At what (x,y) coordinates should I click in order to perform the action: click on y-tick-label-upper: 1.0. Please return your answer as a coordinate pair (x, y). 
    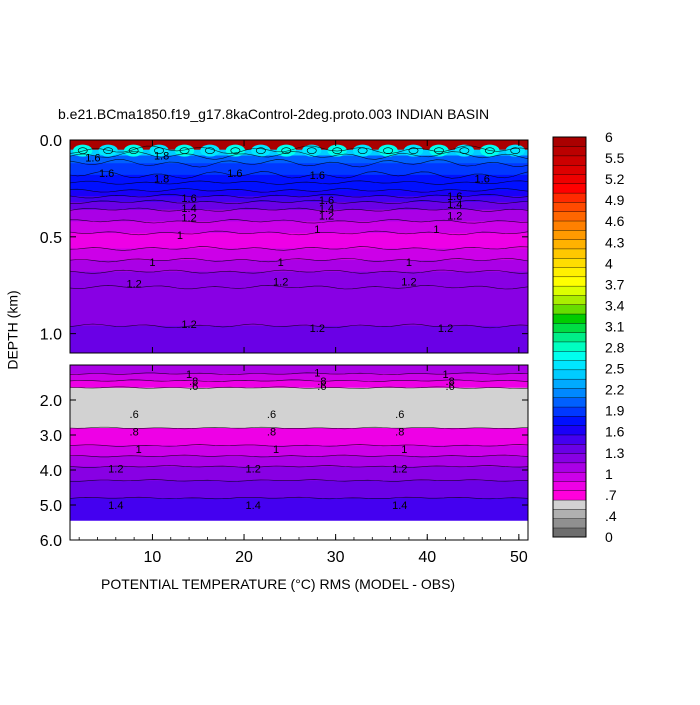
    Looking at the image, I should click on (51, 335).